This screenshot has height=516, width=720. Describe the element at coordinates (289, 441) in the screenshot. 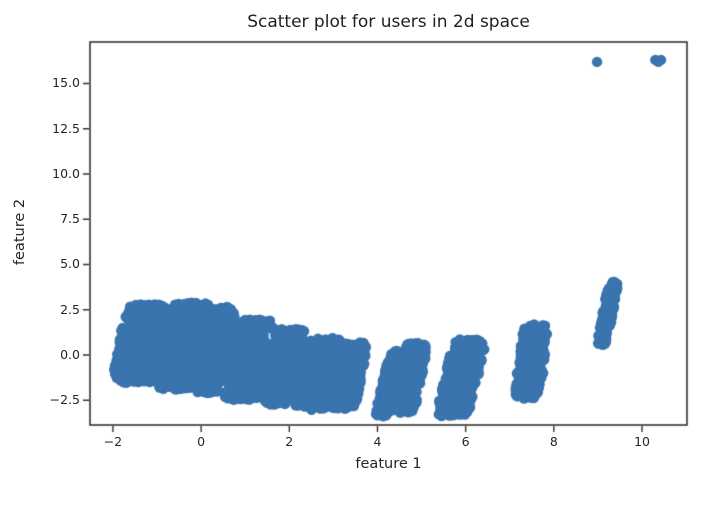

I see `x-tick-label: 2` at that location.